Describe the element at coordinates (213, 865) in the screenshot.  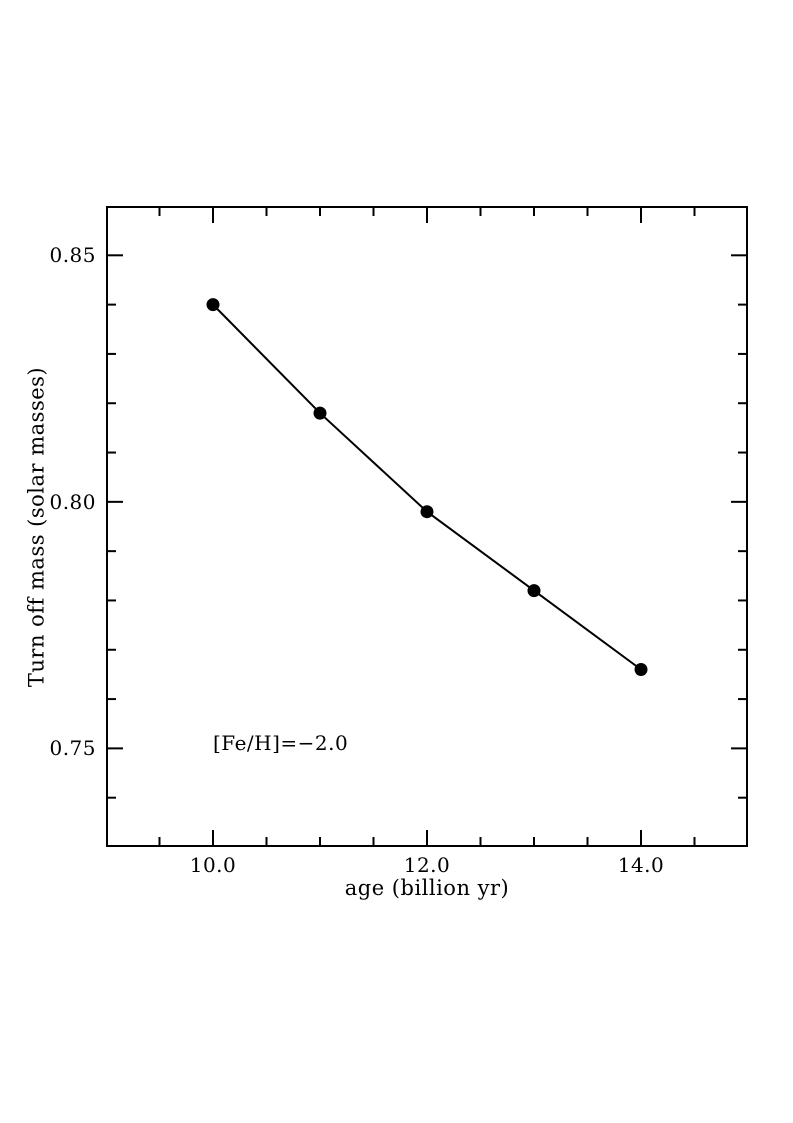
I see `x-tick-label: 10.0` at that location.